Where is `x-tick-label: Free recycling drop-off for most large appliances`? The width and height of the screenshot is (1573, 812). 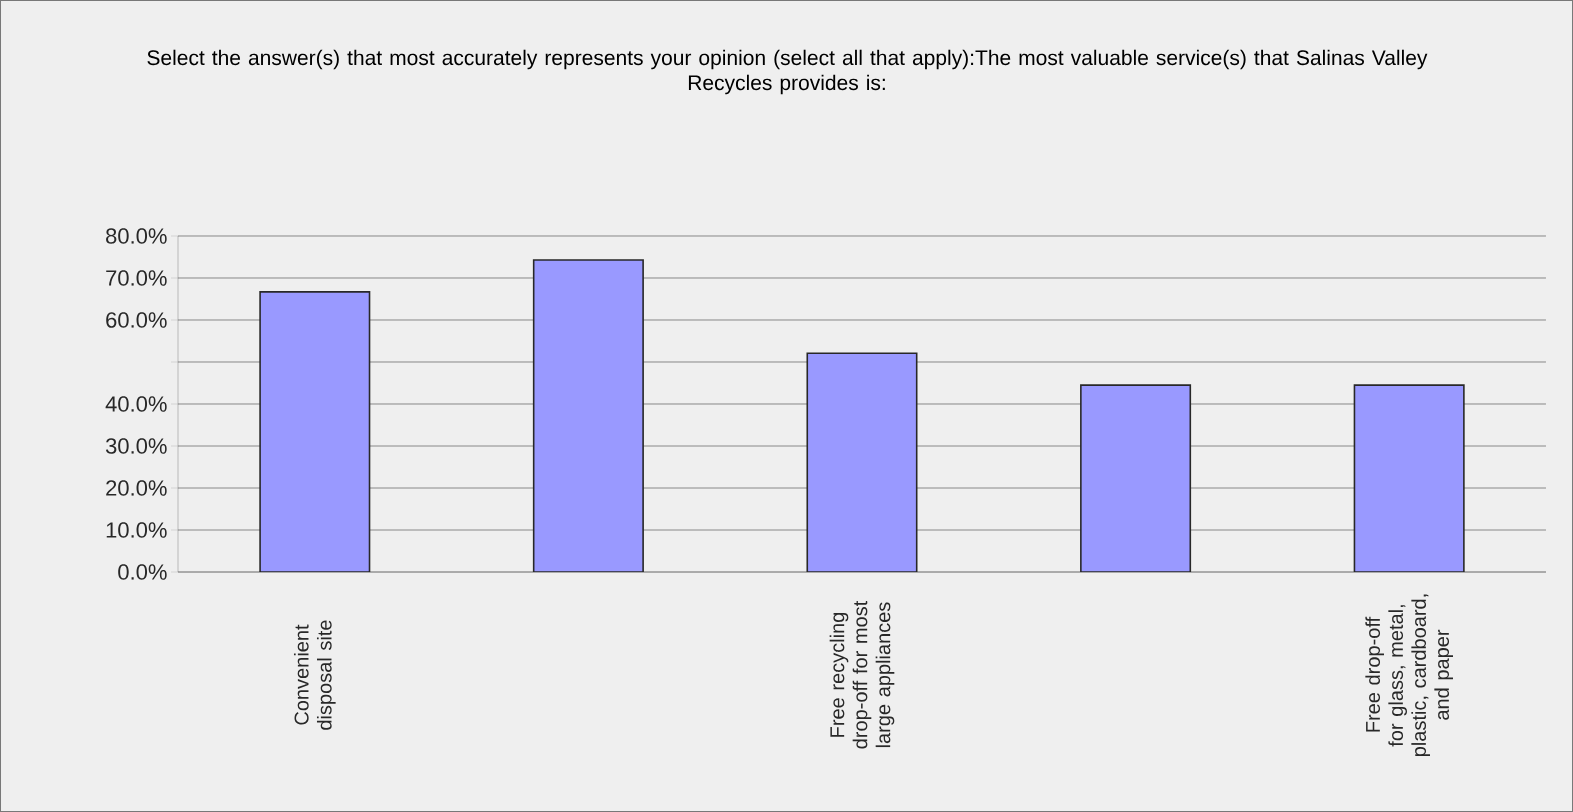 x-tick-label: Free recycling drop-off for most large appliances is located at coordinates (862, 674).